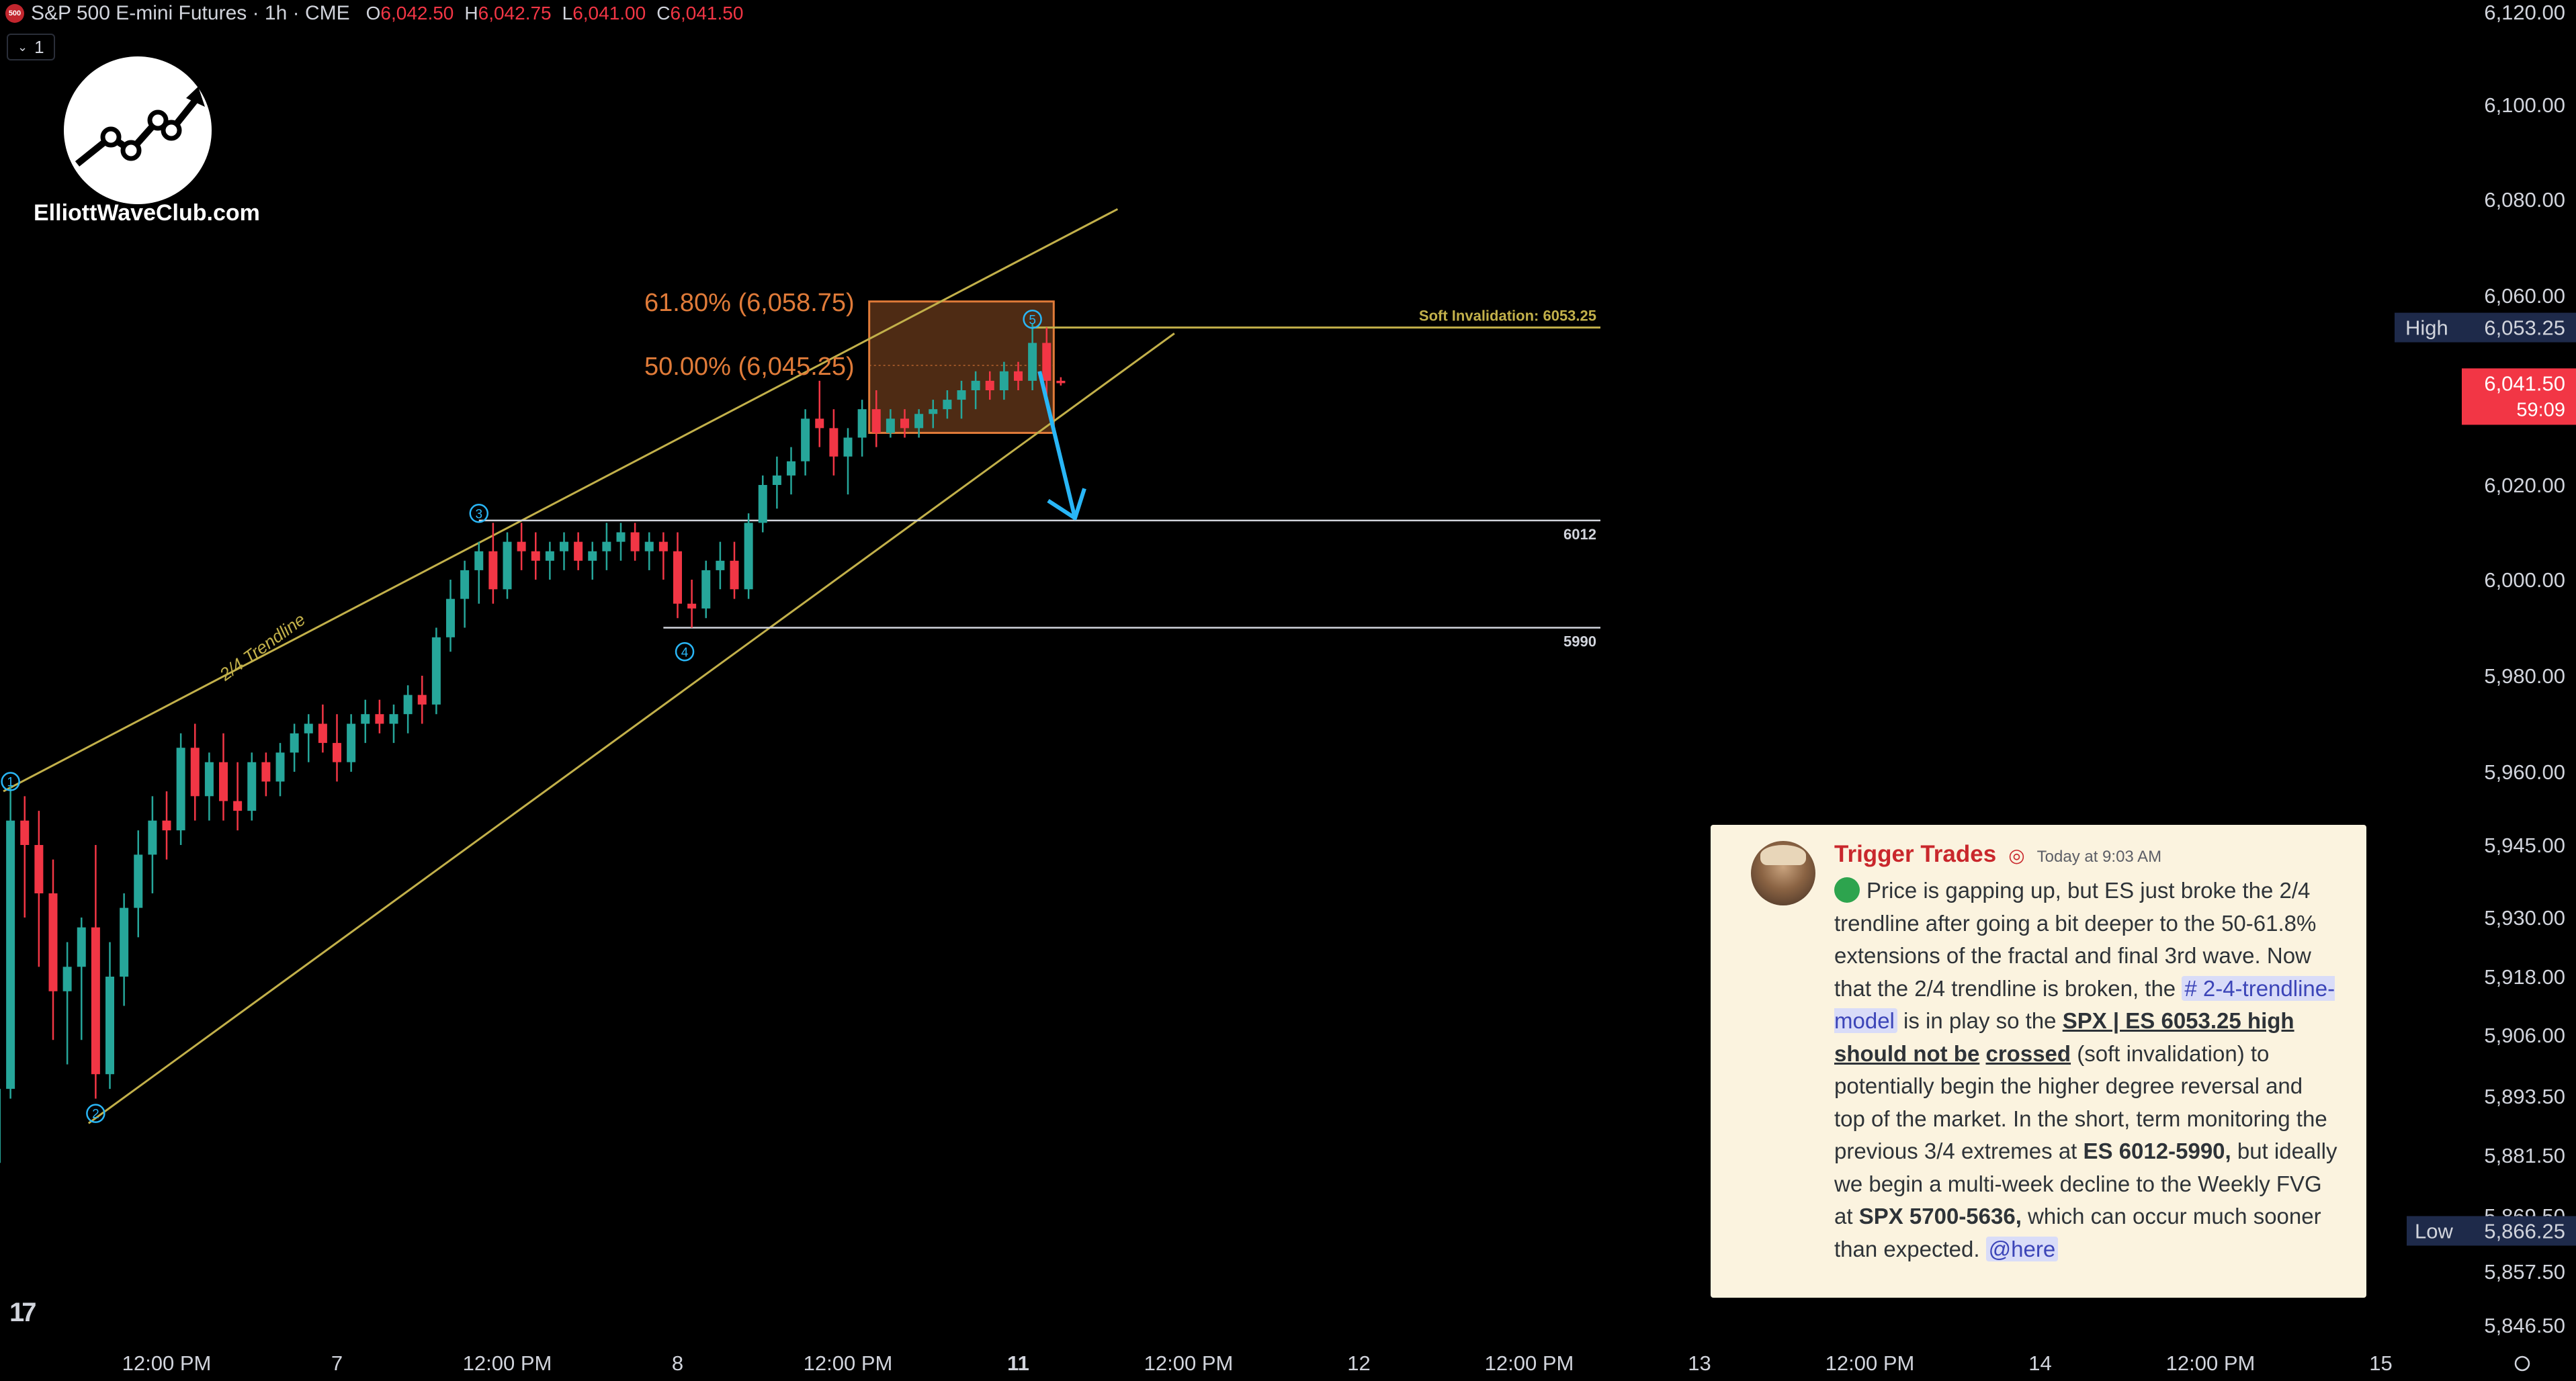 Image resolution: width=2576 pixels, height=1381 pixels. I want to click on watermark-logo: ElliottWaveClub.com, so click(147, 151).